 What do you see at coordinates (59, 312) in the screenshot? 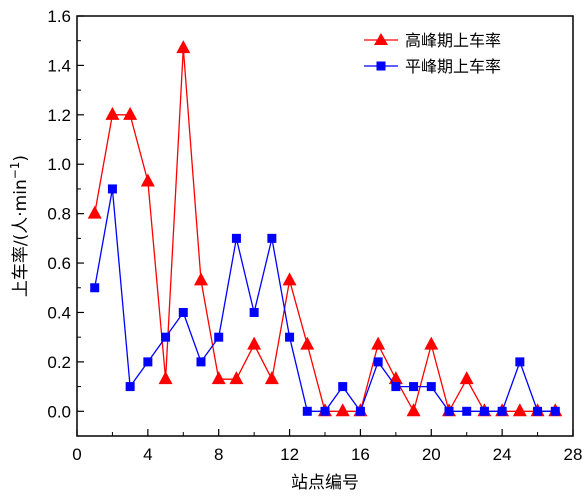
I see `y-tick-label: 0.4` at bounding box center [59, 312].